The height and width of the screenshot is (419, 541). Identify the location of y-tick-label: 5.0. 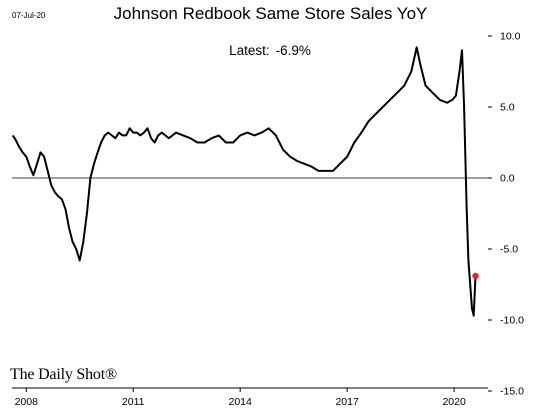
(507, 108).